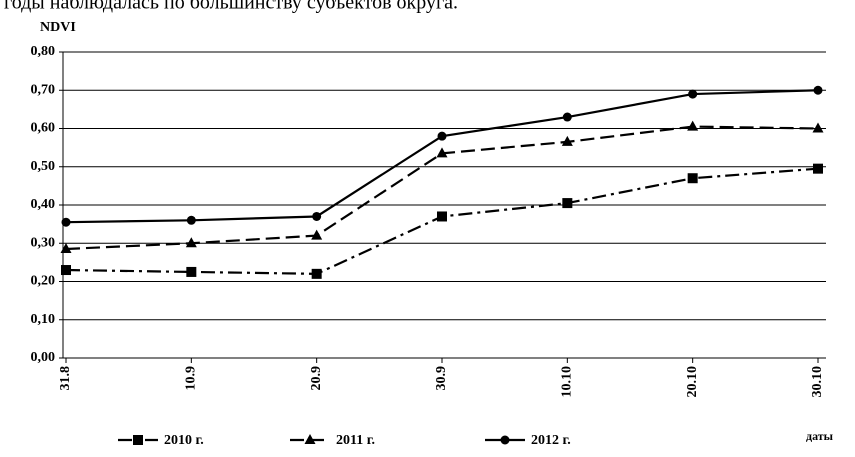  I want to click on x-tick-label: 30.10, so click(817, 382).